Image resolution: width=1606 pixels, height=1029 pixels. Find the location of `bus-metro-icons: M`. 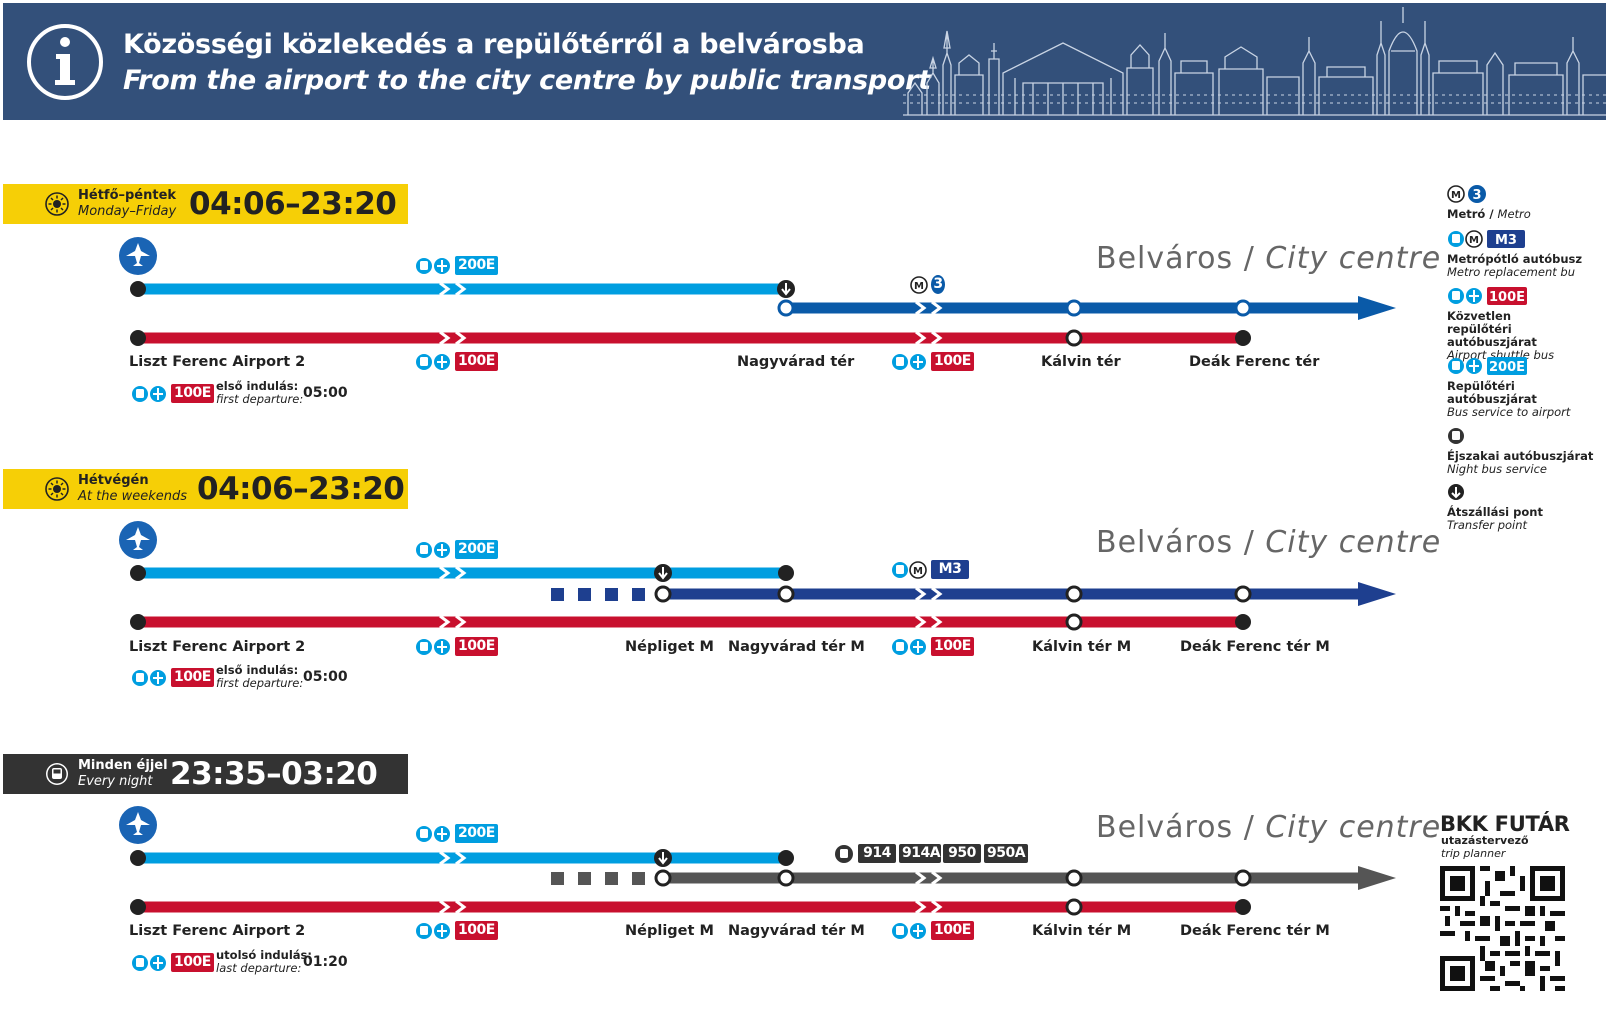

bus-metro-icons: M is located at coordinates (909, 570).